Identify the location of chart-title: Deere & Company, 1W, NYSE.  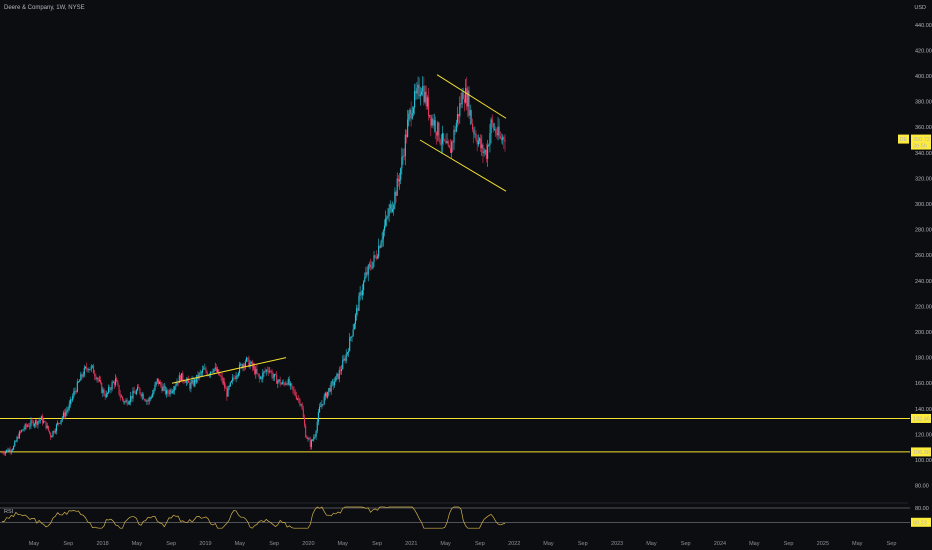
(44, 8).